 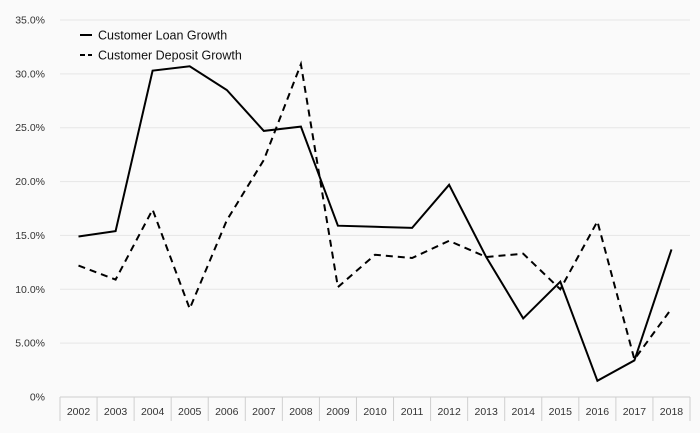 What do you see at coordinates (30, 74) in the screenshot?
I see `y-tick-label: 30.0%` at bounding box center [30, 74].